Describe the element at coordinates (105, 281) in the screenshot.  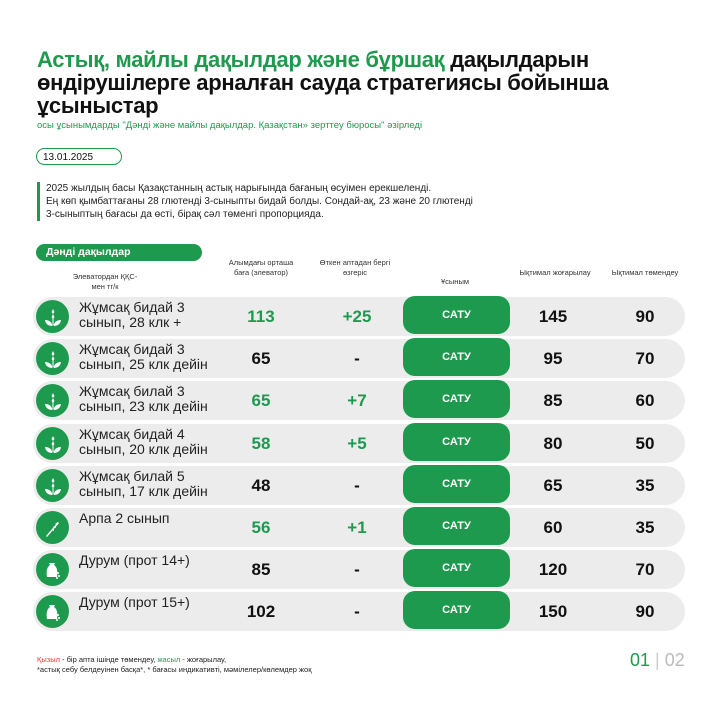
I see `header-item: Элеватордан ҚҚС-мен тг/к` at that location.